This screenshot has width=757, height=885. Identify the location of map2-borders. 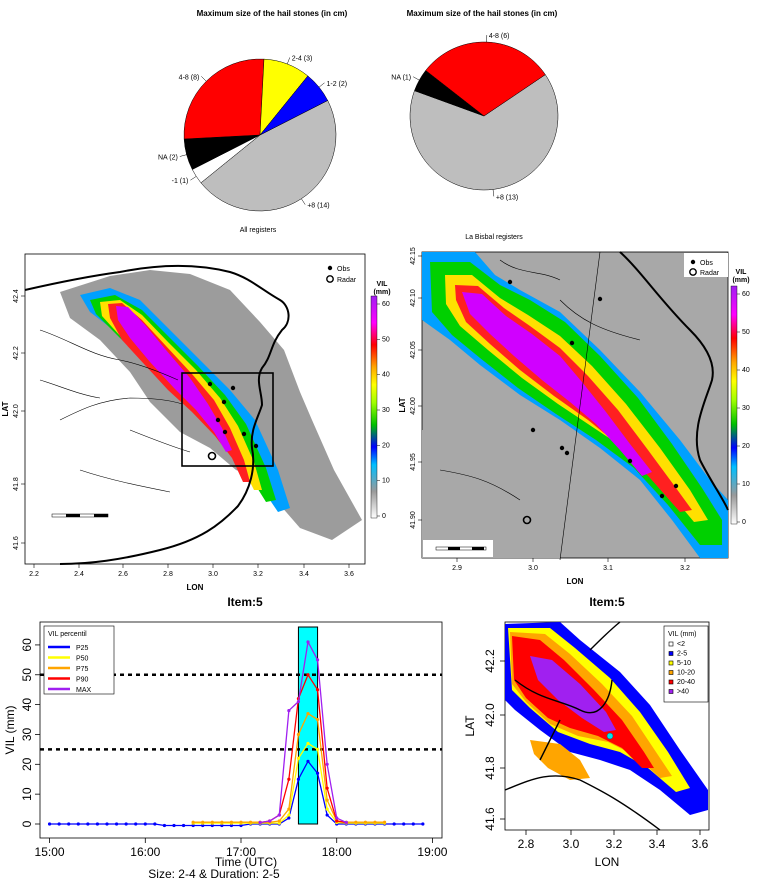
(540, 406).